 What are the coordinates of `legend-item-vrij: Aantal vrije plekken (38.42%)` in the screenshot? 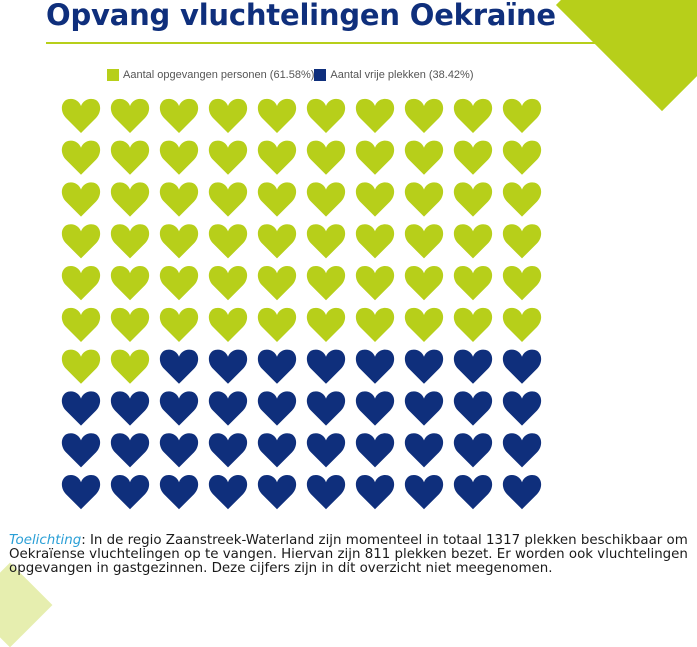 It's located at (394, 75).